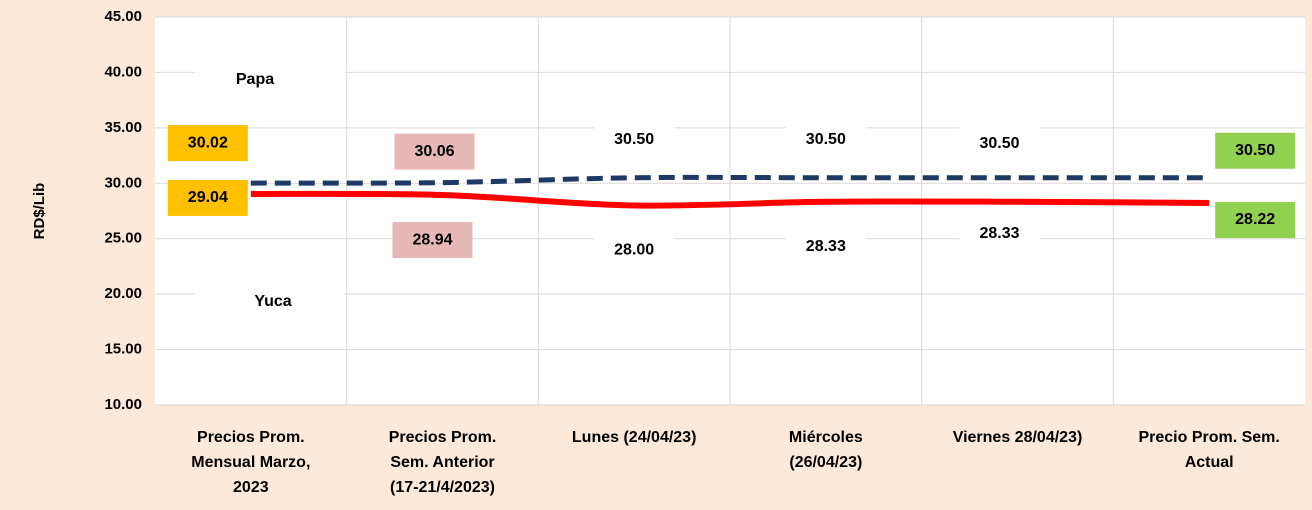  I want to click on y-tick-label: 25.00, so click(123, 238).